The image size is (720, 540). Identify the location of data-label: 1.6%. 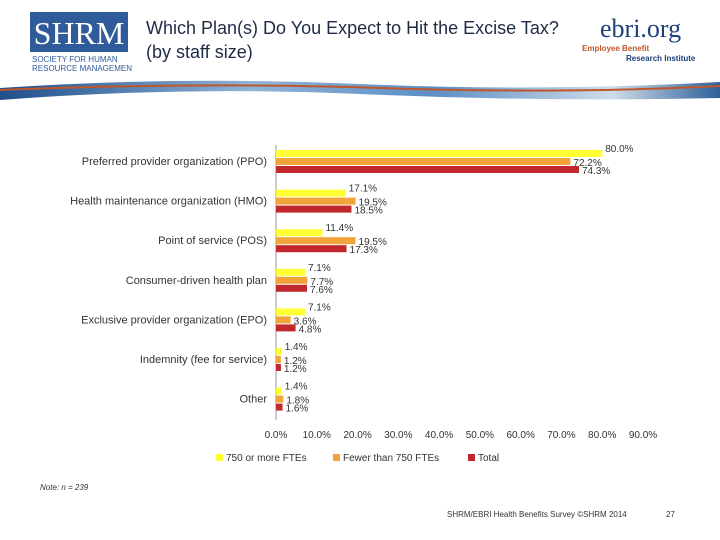
(297, 409).